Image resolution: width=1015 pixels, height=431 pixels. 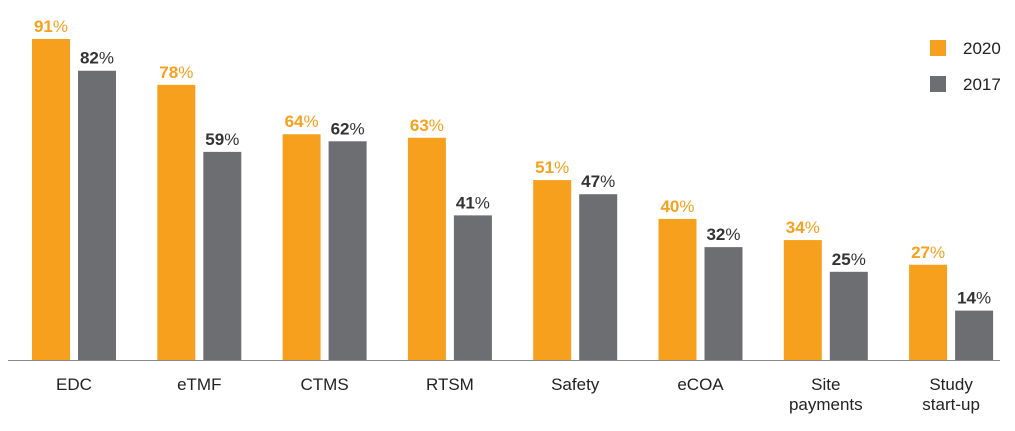 I want to click on value-label-2020-safety: 51%, so click(x=552, y=167).